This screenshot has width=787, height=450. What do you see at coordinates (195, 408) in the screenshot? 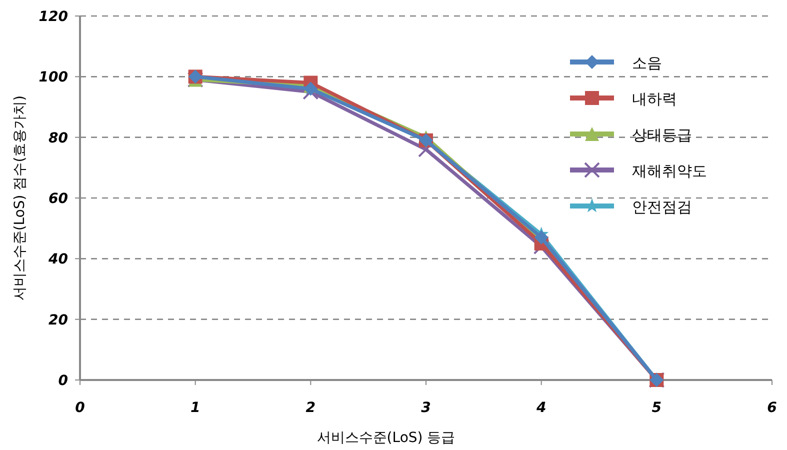
I see `x-tick-label: 1` at bounding box center [195, 408].